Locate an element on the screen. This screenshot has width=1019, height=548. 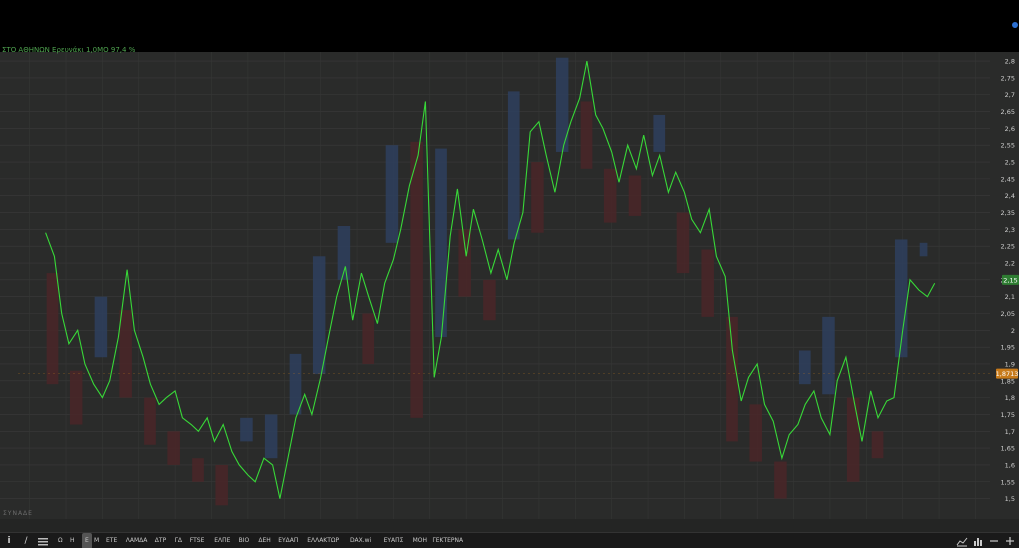
toolbar-symbol-8: FTSE is located at coordinates (197, 540).